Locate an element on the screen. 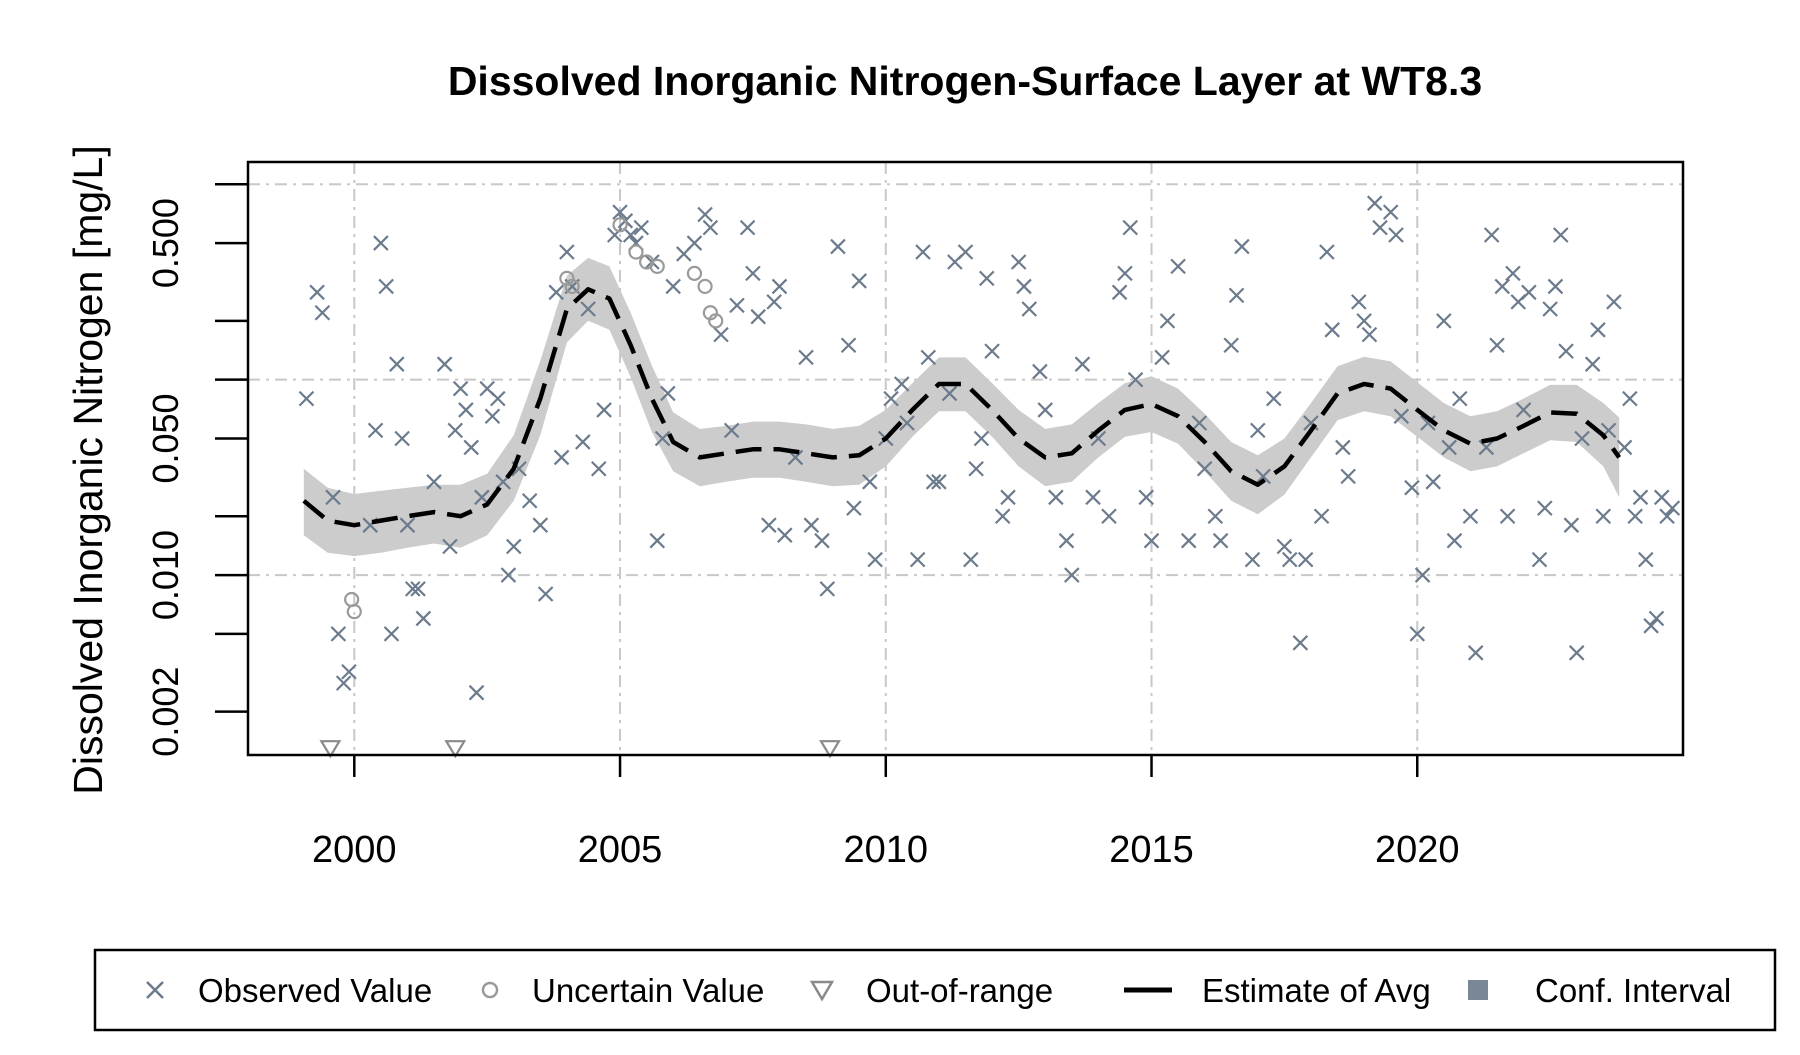  y-tick-label: 0.010 is located at coordinates (165, 575).